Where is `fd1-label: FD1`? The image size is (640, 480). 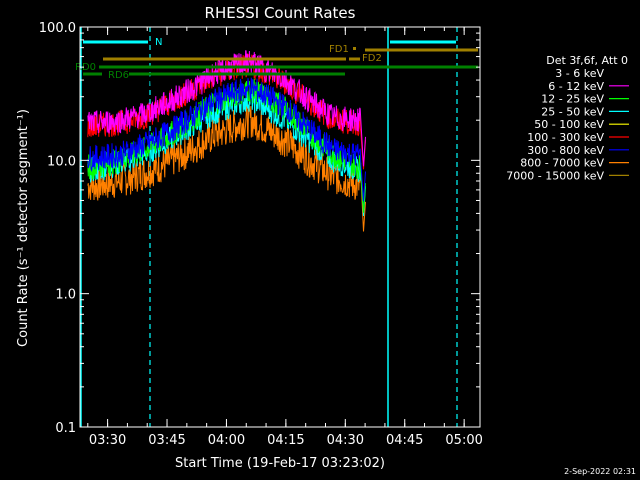
fd1-label: FD1 is located at coordinates (339, 49).